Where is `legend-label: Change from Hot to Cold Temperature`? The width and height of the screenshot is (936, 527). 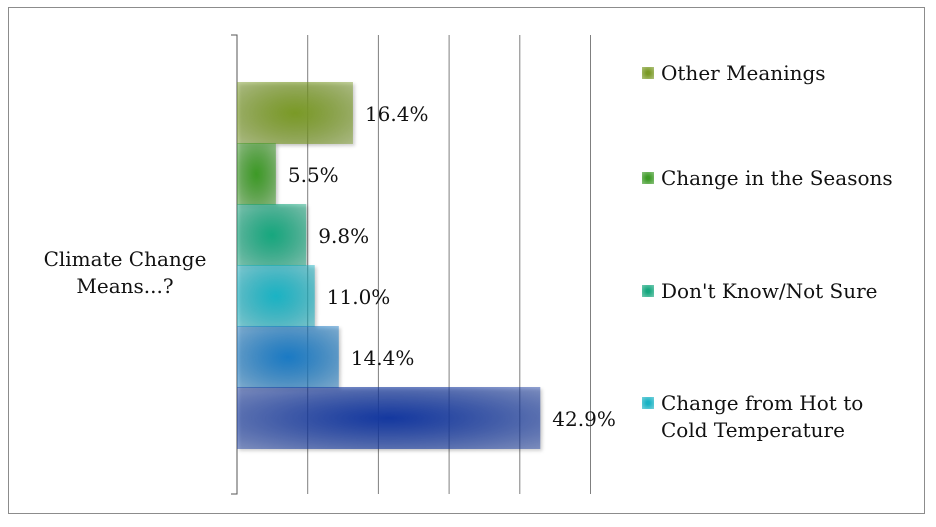 legend-label: Change from Hot to Cold Temperature is located at coordinates (762, 416).